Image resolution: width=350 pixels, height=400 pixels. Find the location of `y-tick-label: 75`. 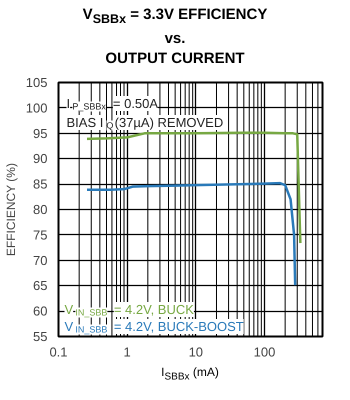

y-tick-label: 75 is located at coordinates (40, 234).